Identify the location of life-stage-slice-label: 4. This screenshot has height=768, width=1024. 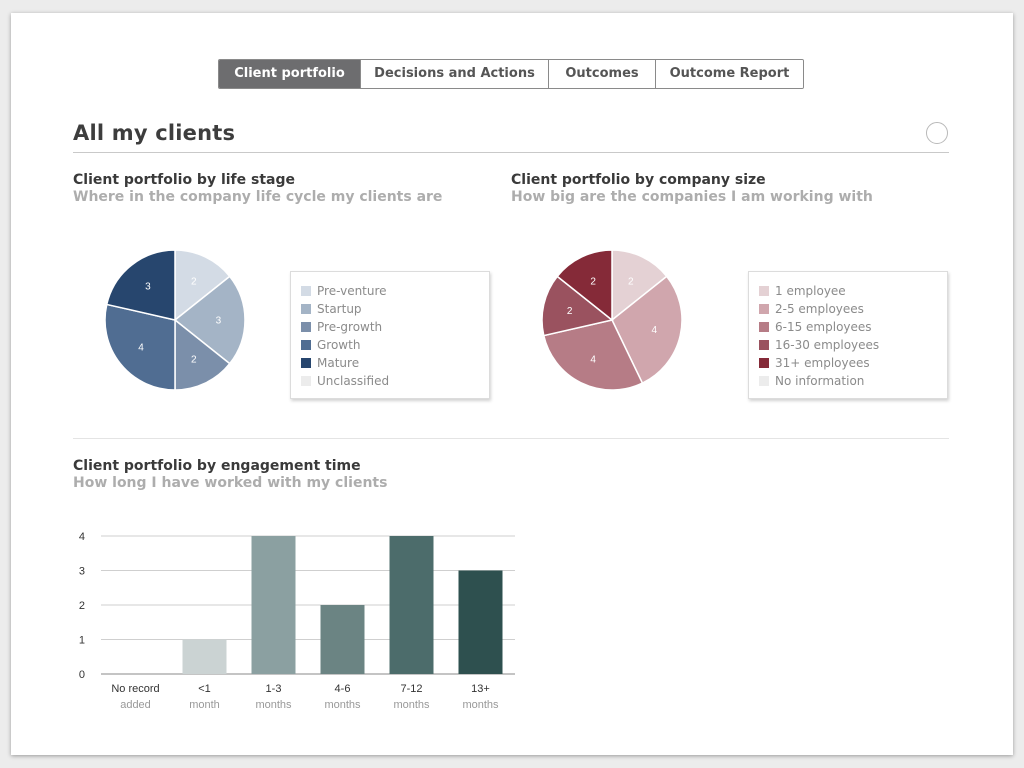
(141, 348).